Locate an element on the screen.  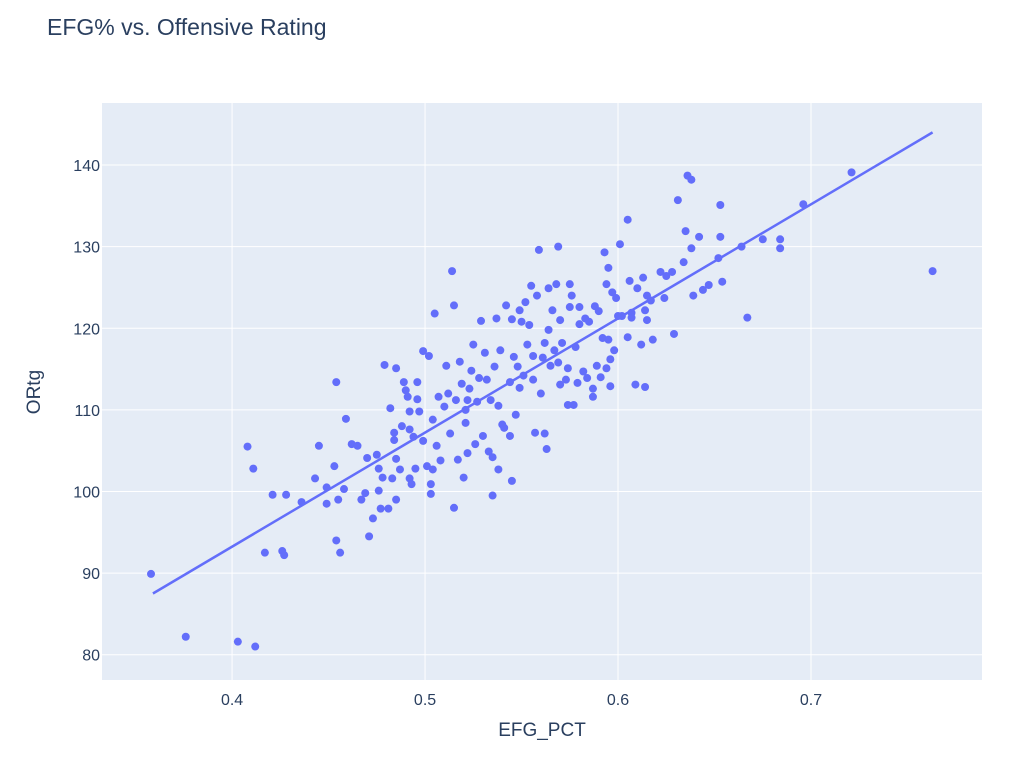
x-tick-label: 0.5 is located at coordinates (425, 700).